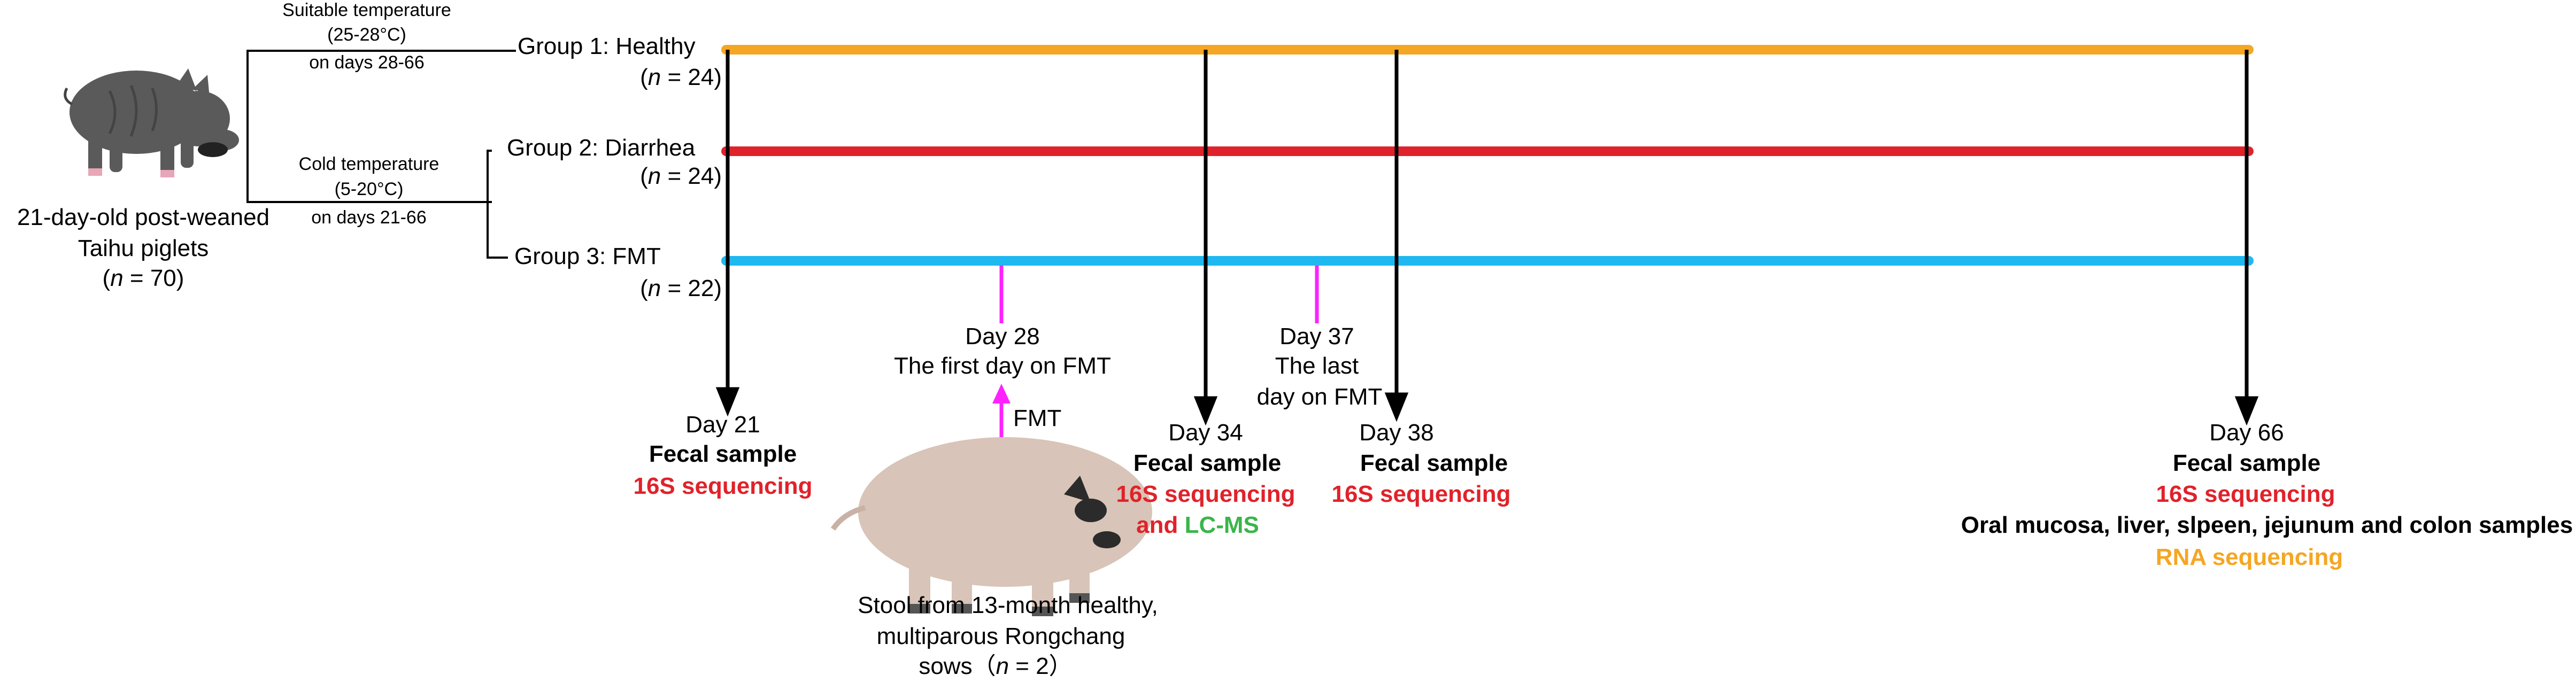 Image resolution: width=2576 pixels, height=683 pixels. I want to click on day66-assay: 16S sequencing, so click(2245, 494).